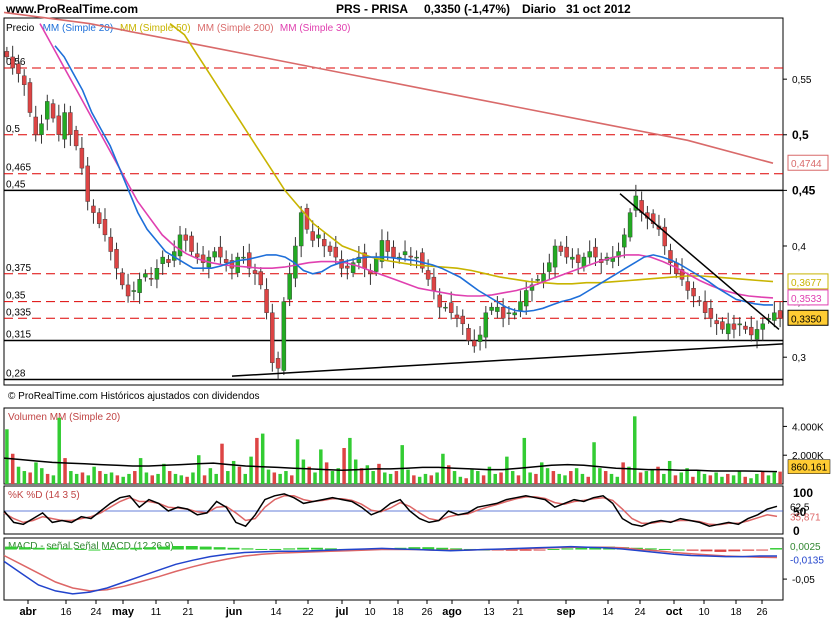 The height and width of the screenshot is (620, 835). I want to click on chart-date: 31 oct 2012, so click(598, 9).